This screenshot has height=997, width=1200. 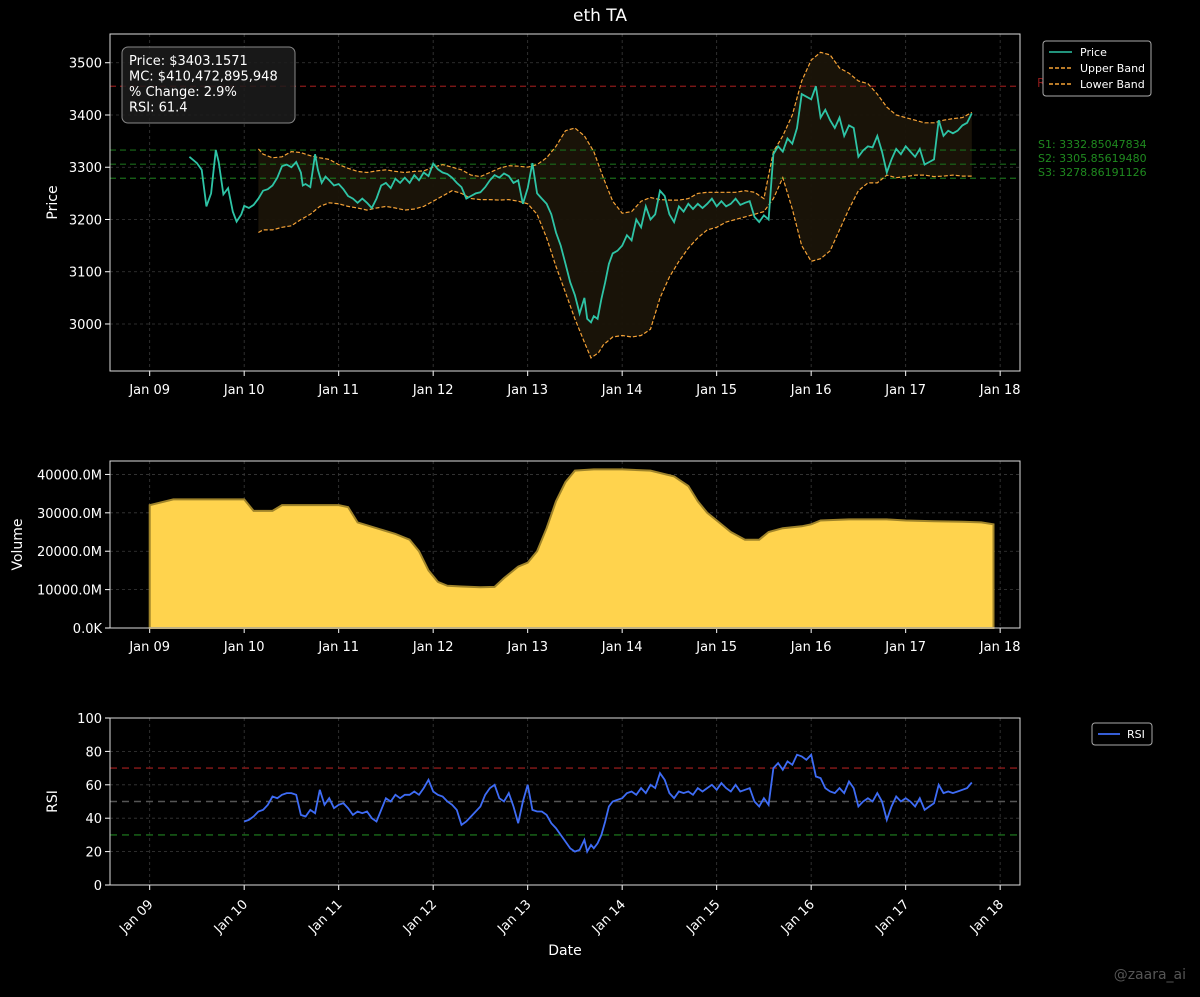 I want to click on price-x-tick-label: Jan 11, so click(x=338, y=390).